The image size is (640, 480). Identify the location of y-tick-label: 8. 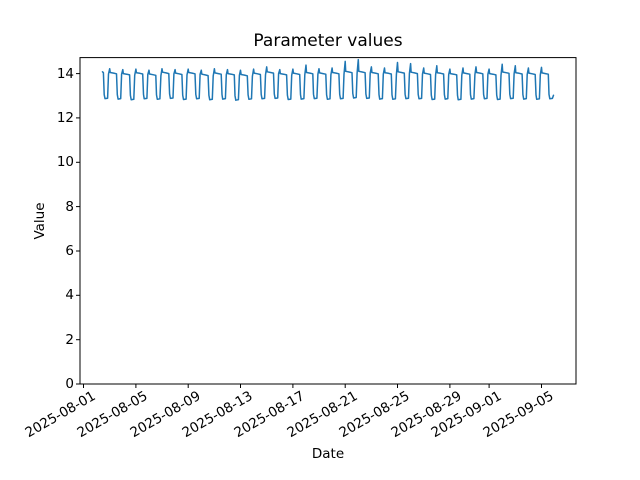
(69, 206).